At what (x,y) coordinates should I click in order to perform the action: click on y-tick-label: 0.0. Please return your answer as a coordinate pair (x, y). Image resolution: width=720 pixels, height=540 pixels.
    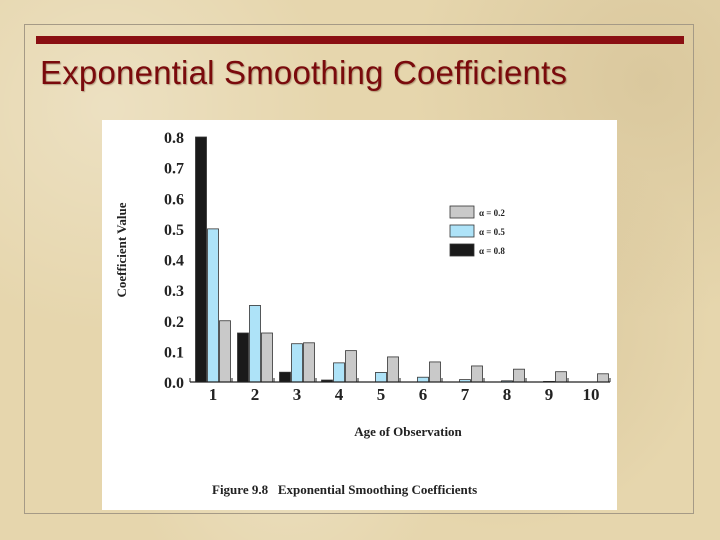
    Looking at the image, I should click on (174, 383).